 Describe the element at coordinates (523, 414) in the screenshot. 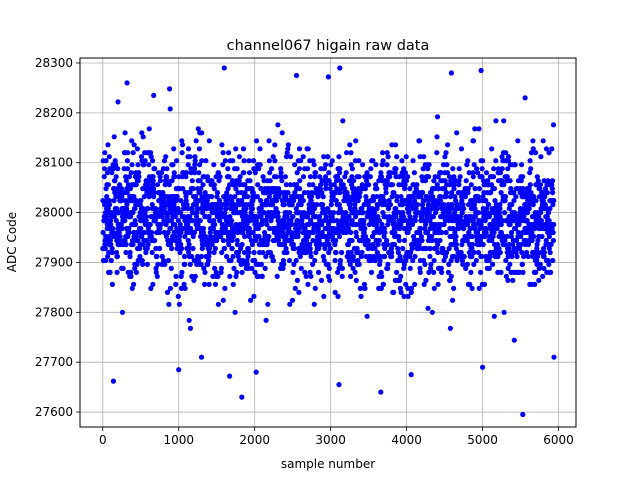

I see `outlier-point` at that location.